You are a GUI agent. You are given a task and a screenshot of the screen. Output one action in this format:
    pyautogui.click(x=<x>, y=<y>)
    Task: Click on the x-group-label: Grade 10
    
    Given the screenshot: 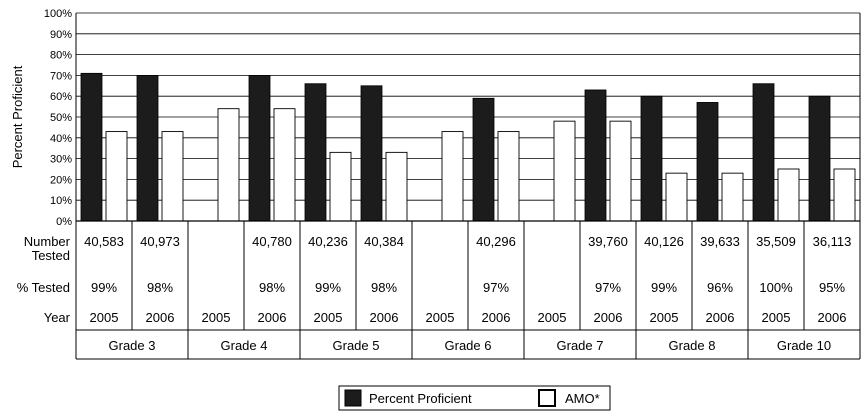 What is the action you would take?
    pyautogui.click(x=804, y=345)
    